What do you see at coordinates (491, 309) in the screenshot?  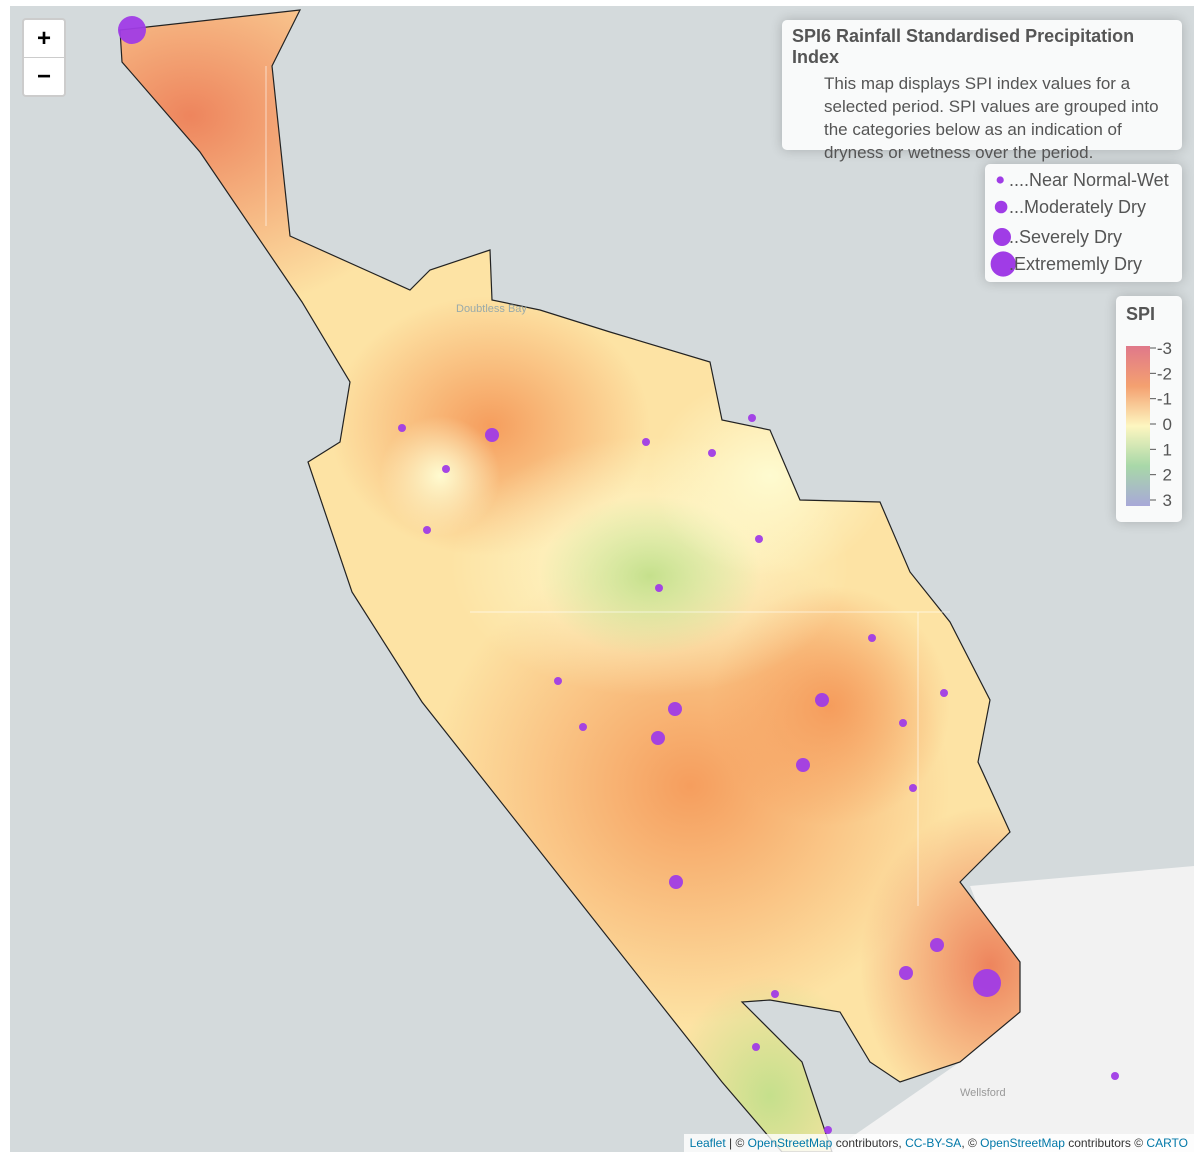 I see `place-label: Doubtless Bay` at bounding box center [491, 309].